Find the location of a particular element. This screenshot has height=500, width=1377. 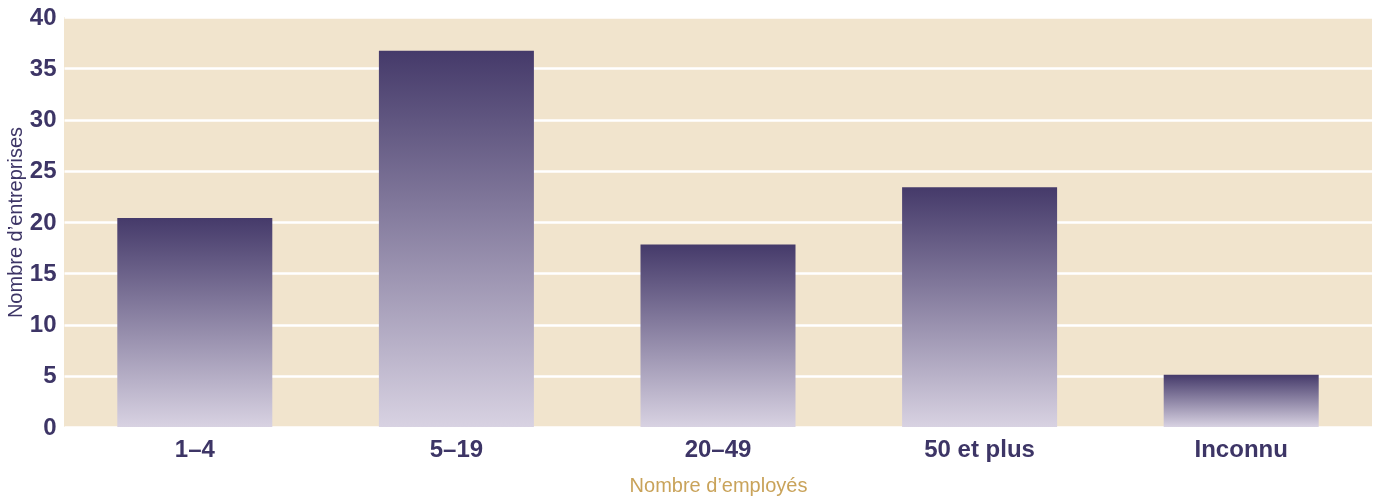

y-tick-label: 40 is located at coordinates (43, 16).